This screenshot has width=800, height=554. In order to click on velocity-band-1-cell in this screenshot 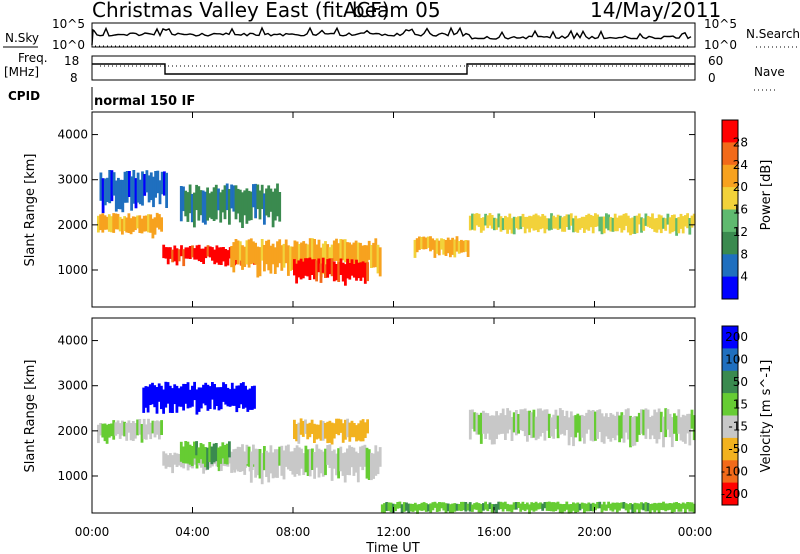, I will do `click(195, 459)`.